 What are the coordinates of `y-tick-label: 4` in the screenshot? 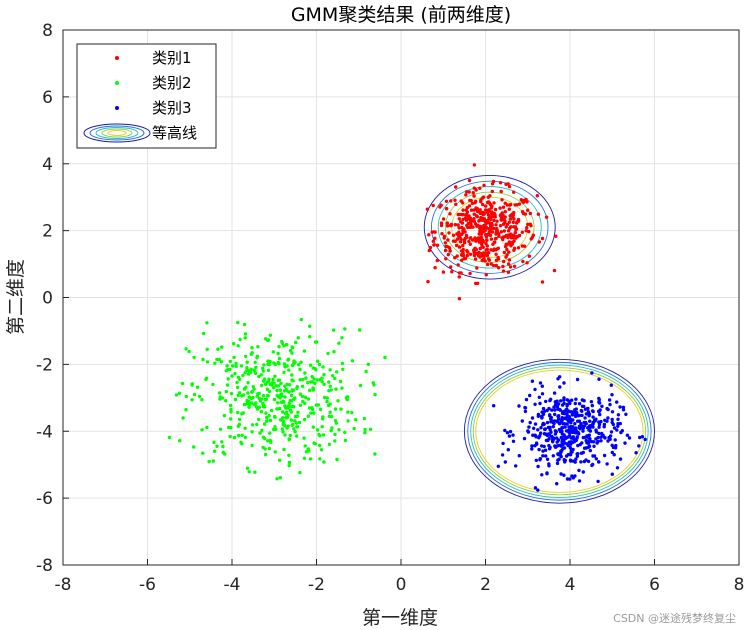 It's located at (47, 165).